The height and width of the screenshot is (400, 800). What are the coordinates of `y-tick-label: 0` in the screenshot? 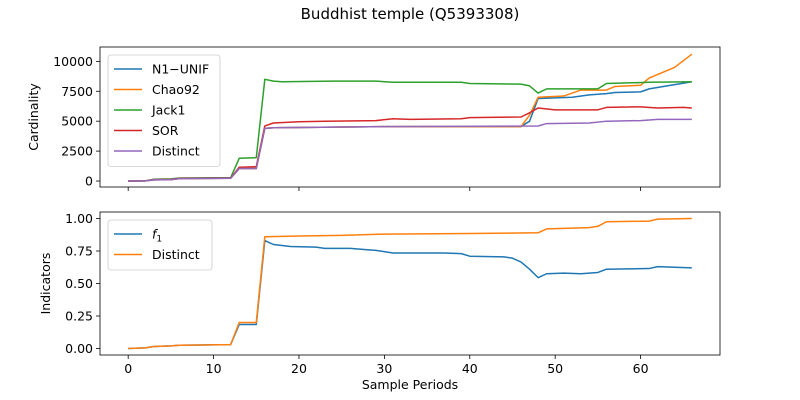 It's located at (89, 181).